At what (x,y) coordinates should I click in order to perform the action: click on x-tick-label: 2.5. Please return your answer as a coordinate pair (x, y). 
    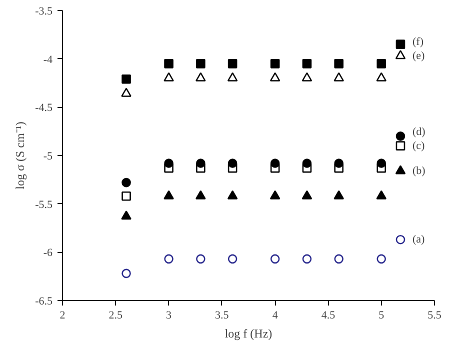
    Looking at the image, I should click on (116, 316).